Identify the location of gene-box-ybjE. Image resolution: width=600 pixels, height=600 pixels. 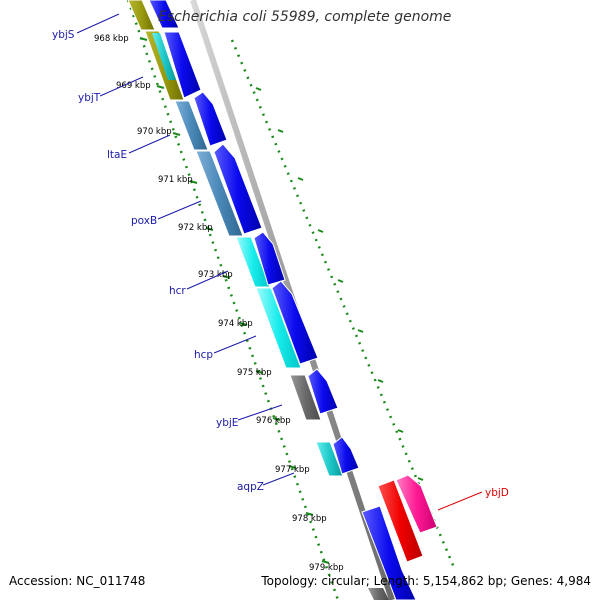
(305, 397).